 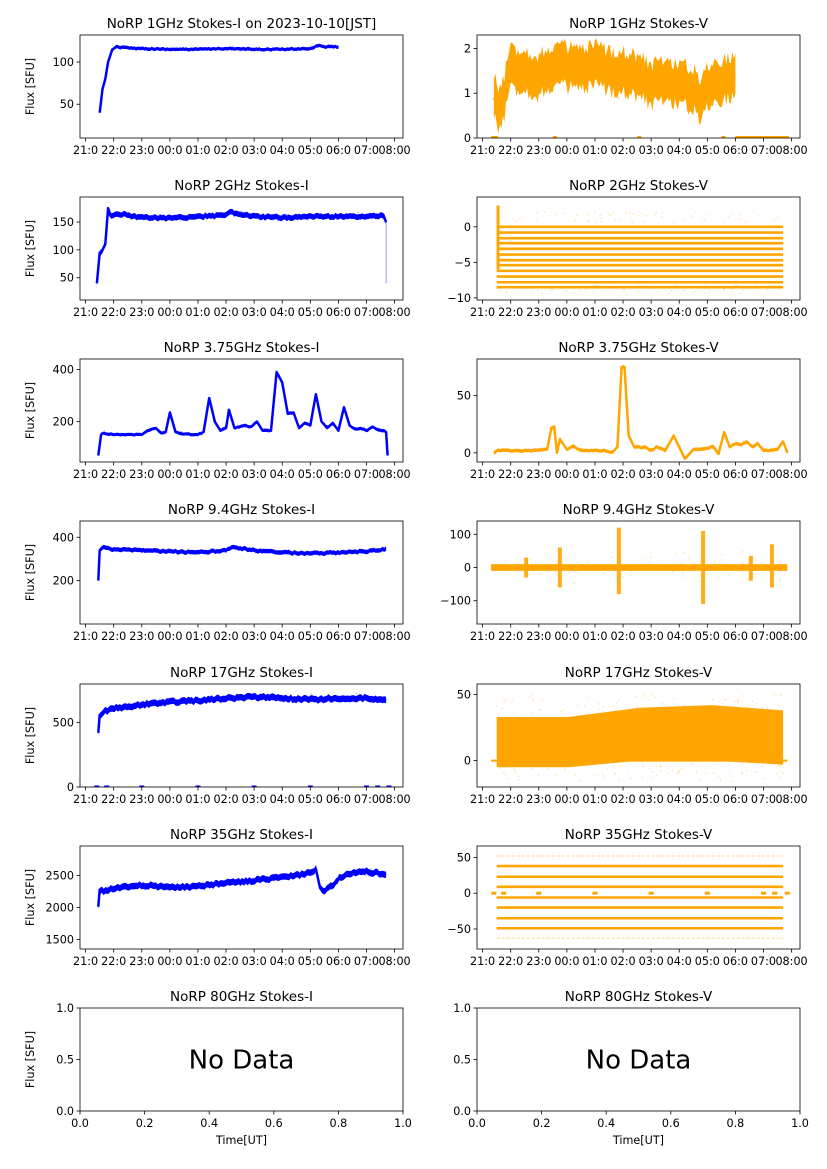 I want to click on chart-title: NoRP 35GHz Stokes-I, so click(x=241, y=835).